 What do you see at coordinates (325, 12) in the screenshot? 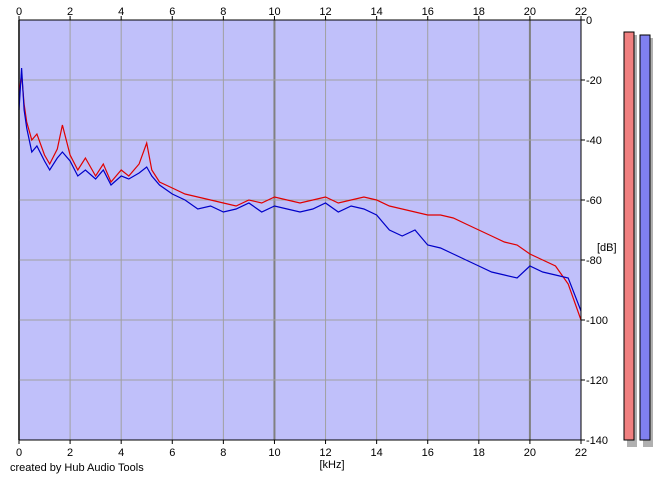
I see `x-tick-label-top: 12` at bounding box center [325, 12].